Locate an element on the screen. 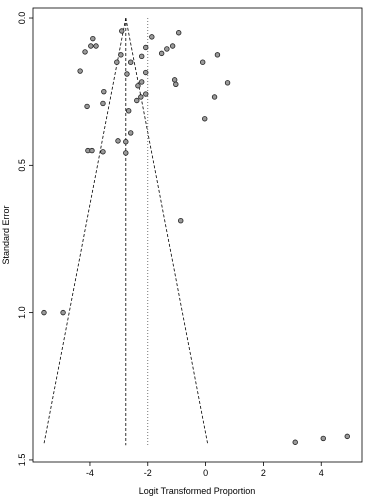 This screenshot has width=368, height=500. y-tick-label: 0.5 is located at coordinates (22, 165).